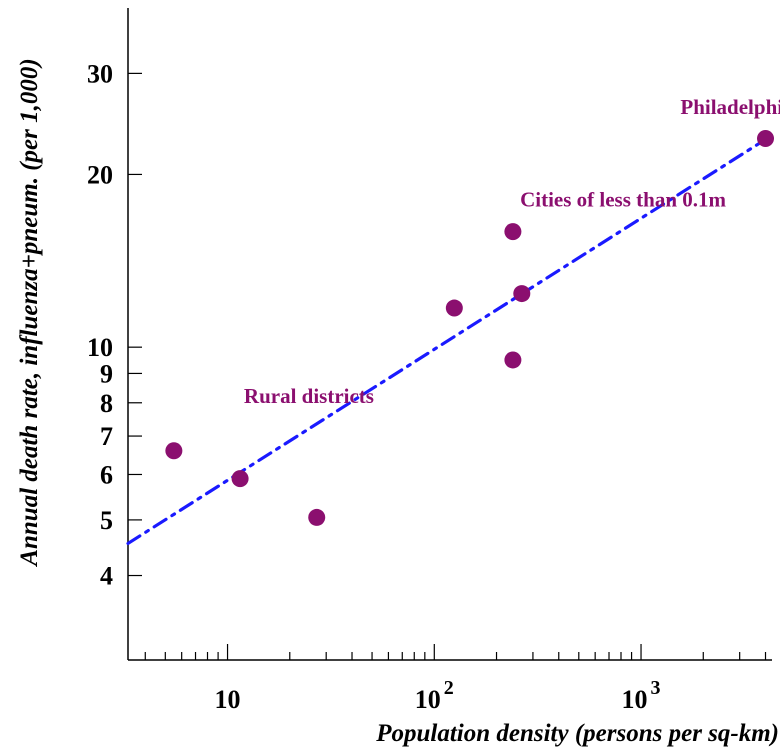 The height and width of the screenshot is (749, 780). Describe the element at coordinates (106, 403) in the screenshot. I see `y-tick-label: 8` at that location.